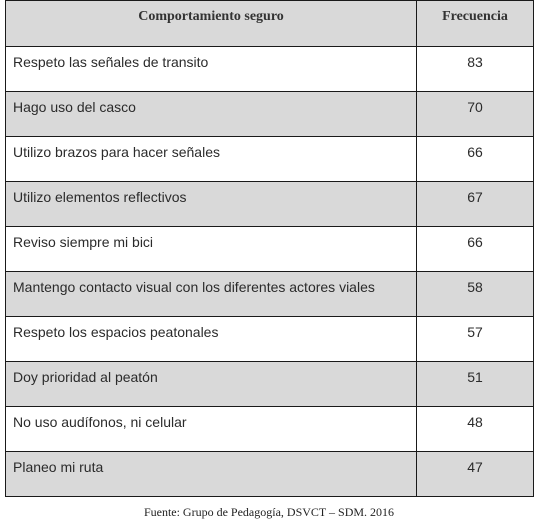 The image size is (538, 526). I want to click on table-row: Utilizo brazos para hacer señales 66, so click(269, 159).